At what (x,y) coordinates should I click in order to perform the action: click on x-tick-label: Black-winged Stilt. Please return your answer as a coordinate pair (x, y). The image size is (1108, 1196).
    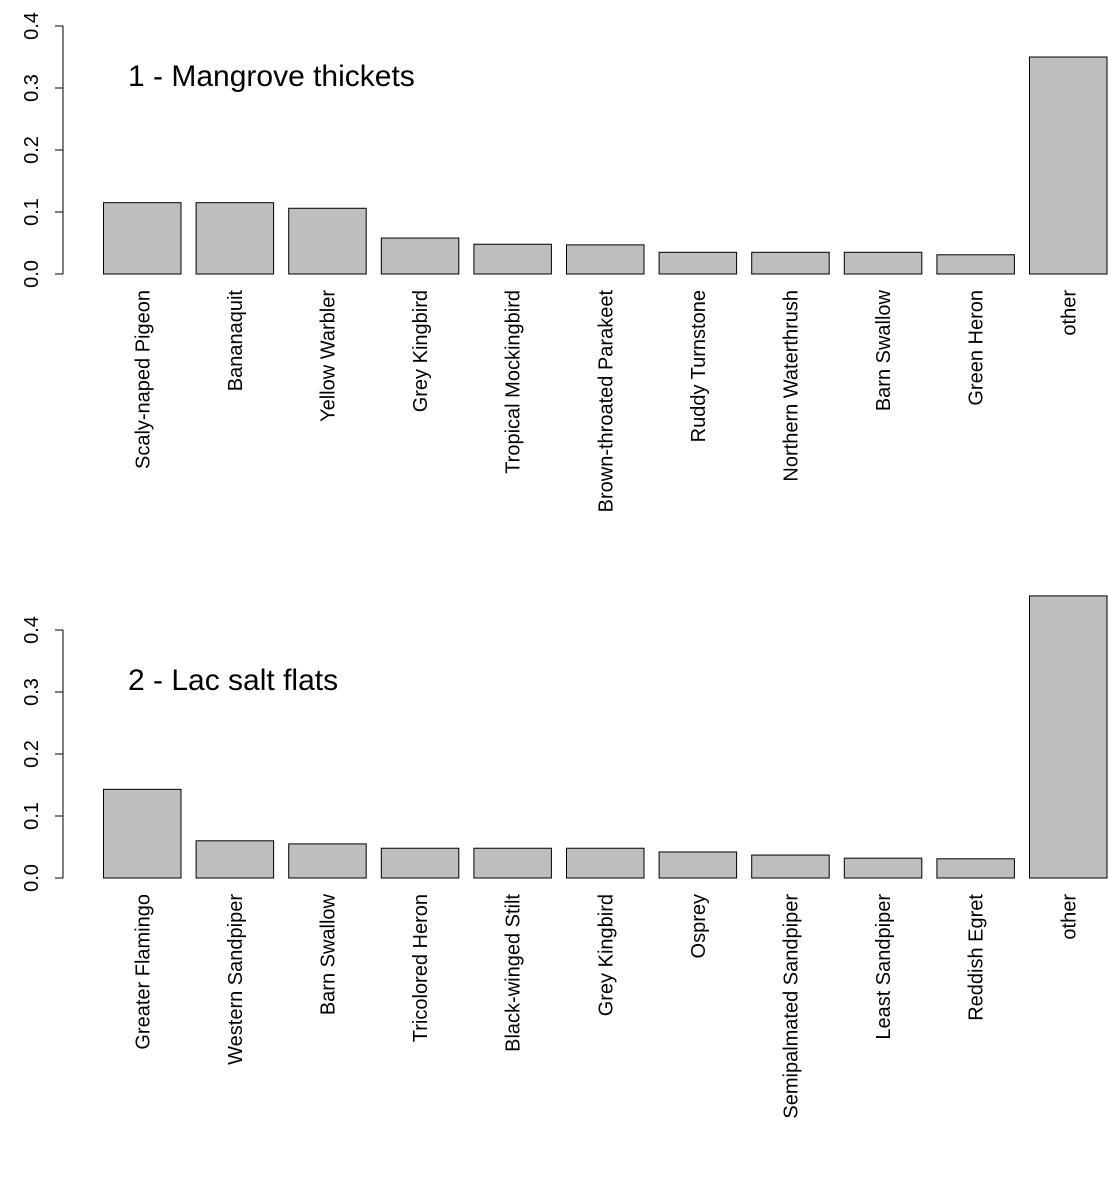
    Looking at the image, I should click on (514, 973).